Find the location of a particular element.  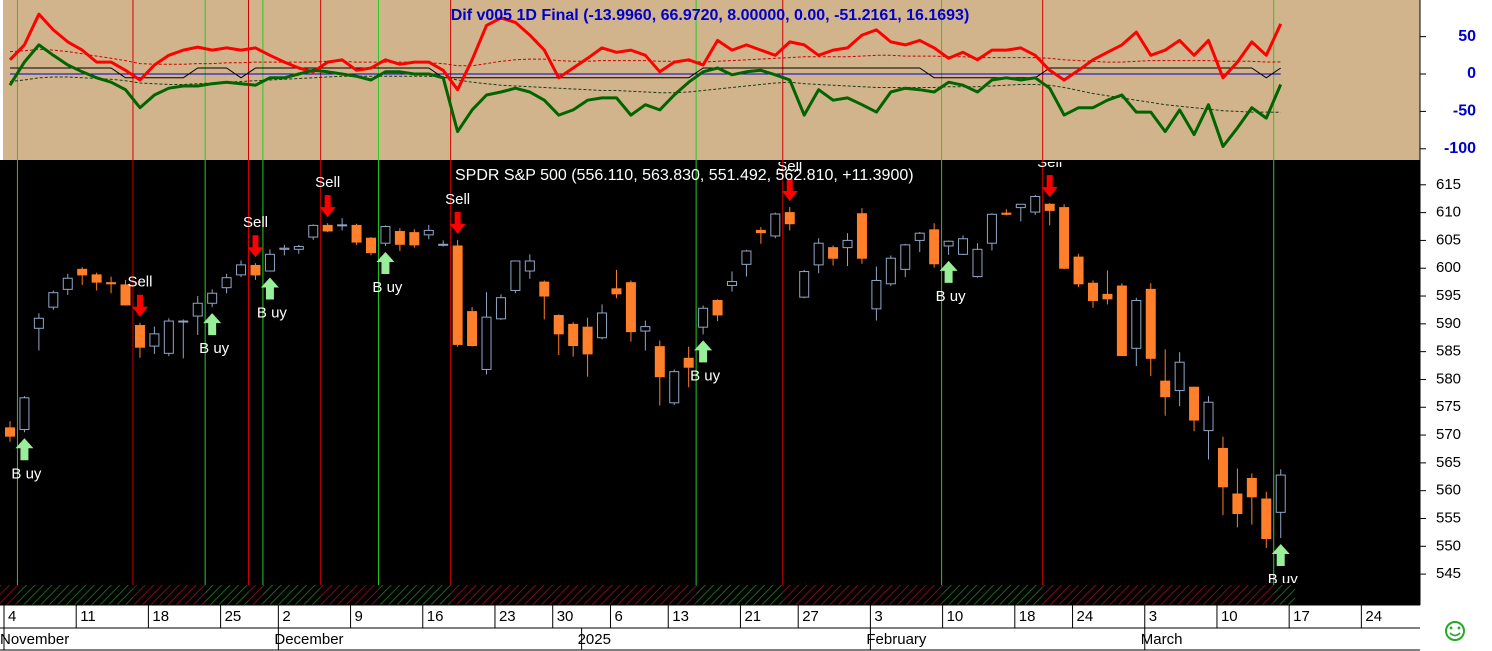

x-tick-label: 18 is located at coordinates (1027, 616).